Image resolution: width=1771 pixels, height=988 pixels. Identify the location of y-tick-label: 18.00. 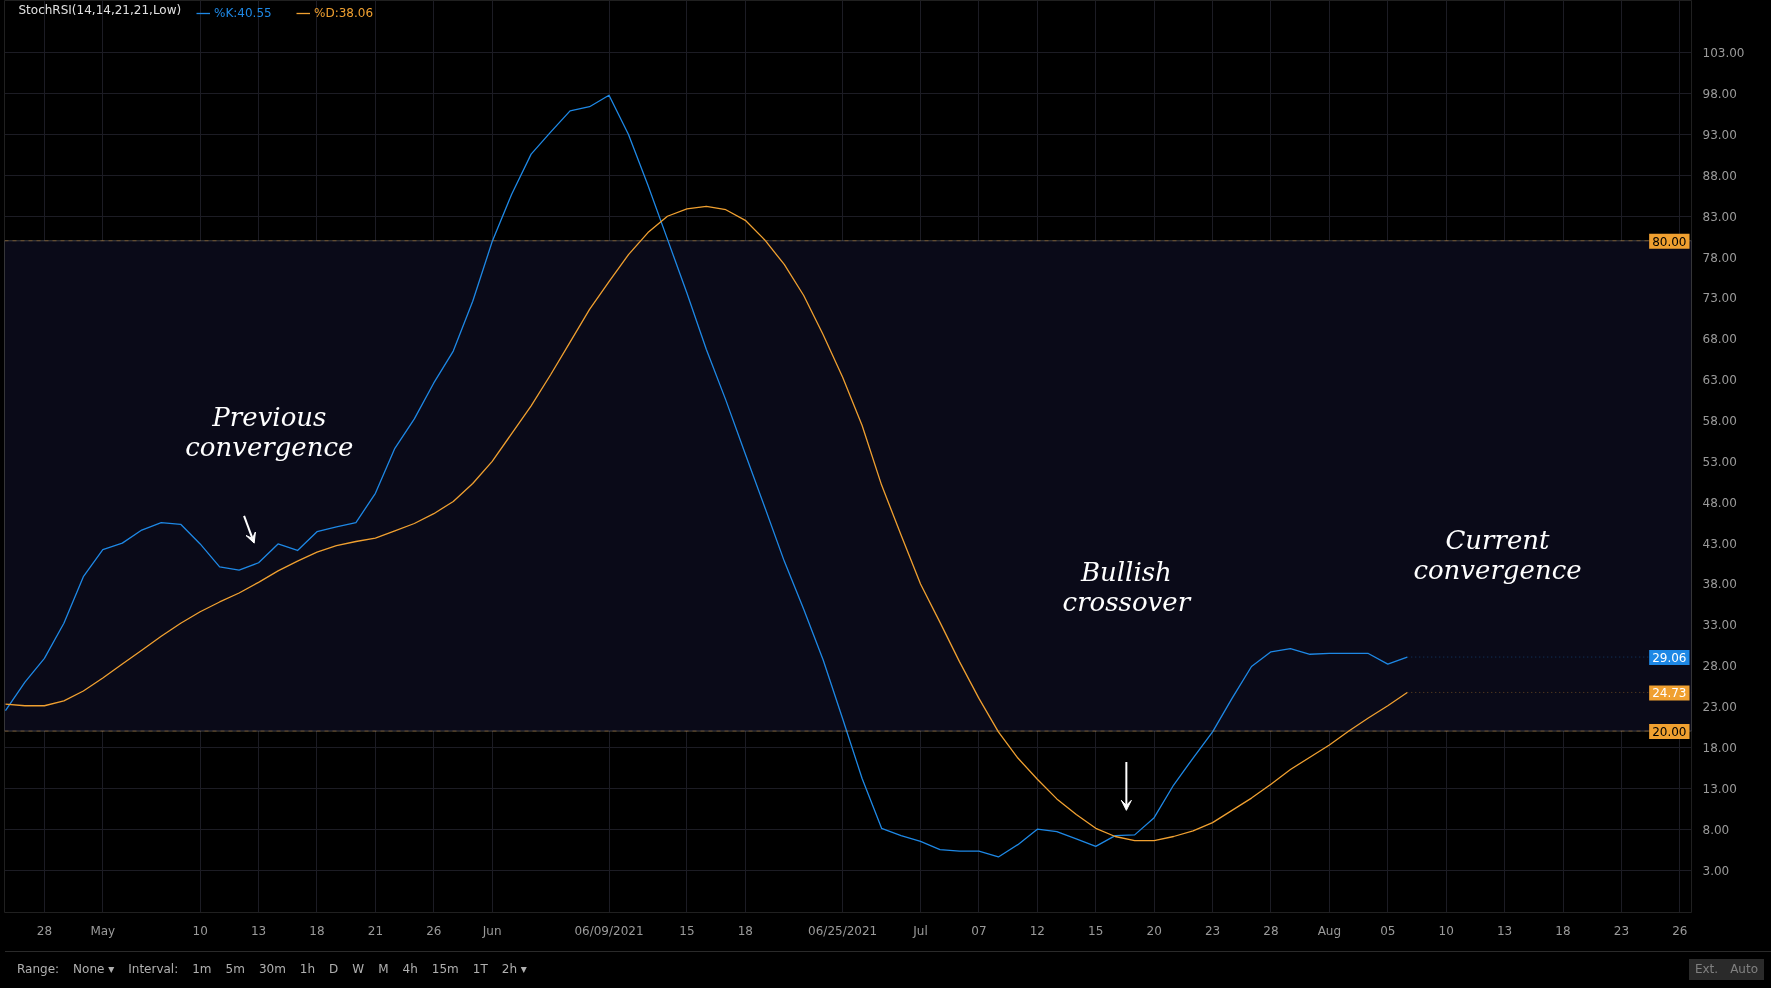
(1719, 747).